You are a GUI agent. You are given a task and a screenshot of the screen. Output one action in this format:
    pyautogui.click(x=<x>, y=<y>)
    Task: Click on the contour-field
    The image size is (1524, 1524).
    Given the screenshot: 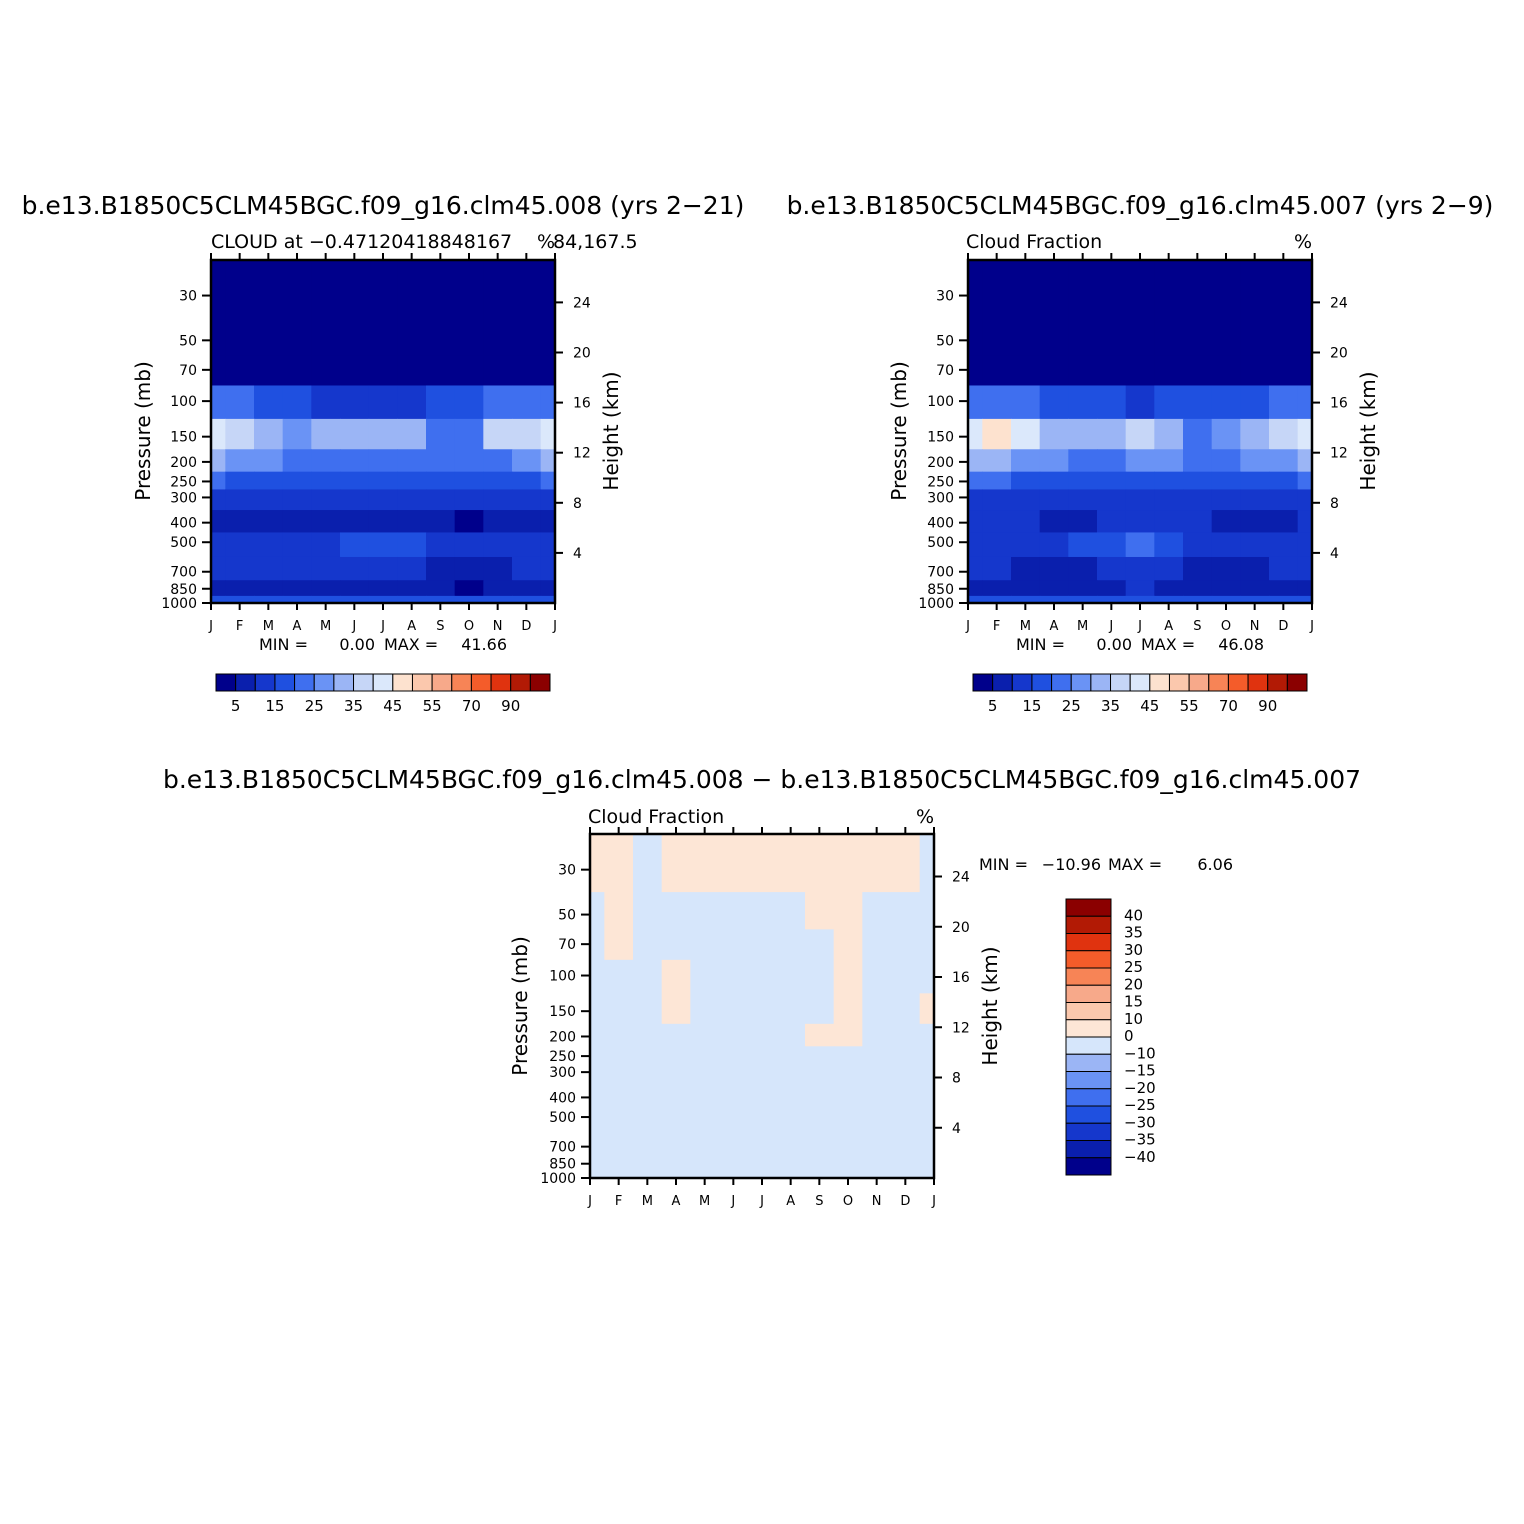 What is the action you would take?
    pyautogui.click(x=1140, y=431)
    